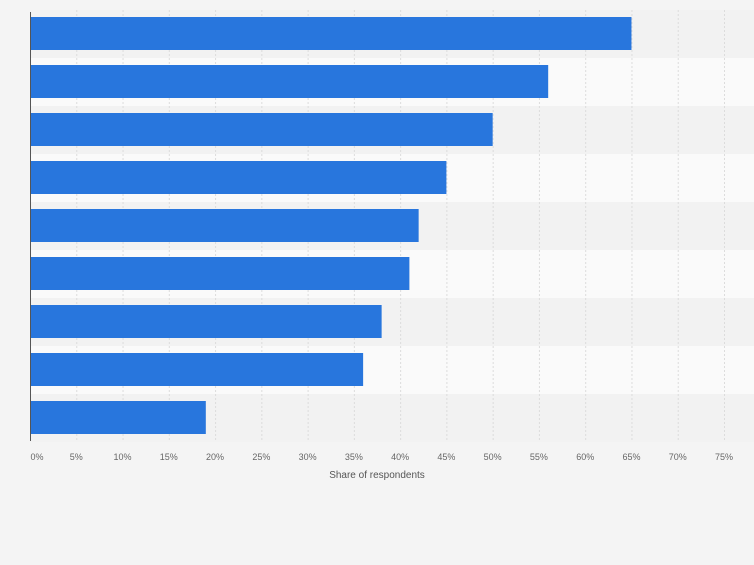  What do you see at coordinates (261, 457) in the screenshot?
I see `x-tick-label: 25%` at bounding box center [261, 457].